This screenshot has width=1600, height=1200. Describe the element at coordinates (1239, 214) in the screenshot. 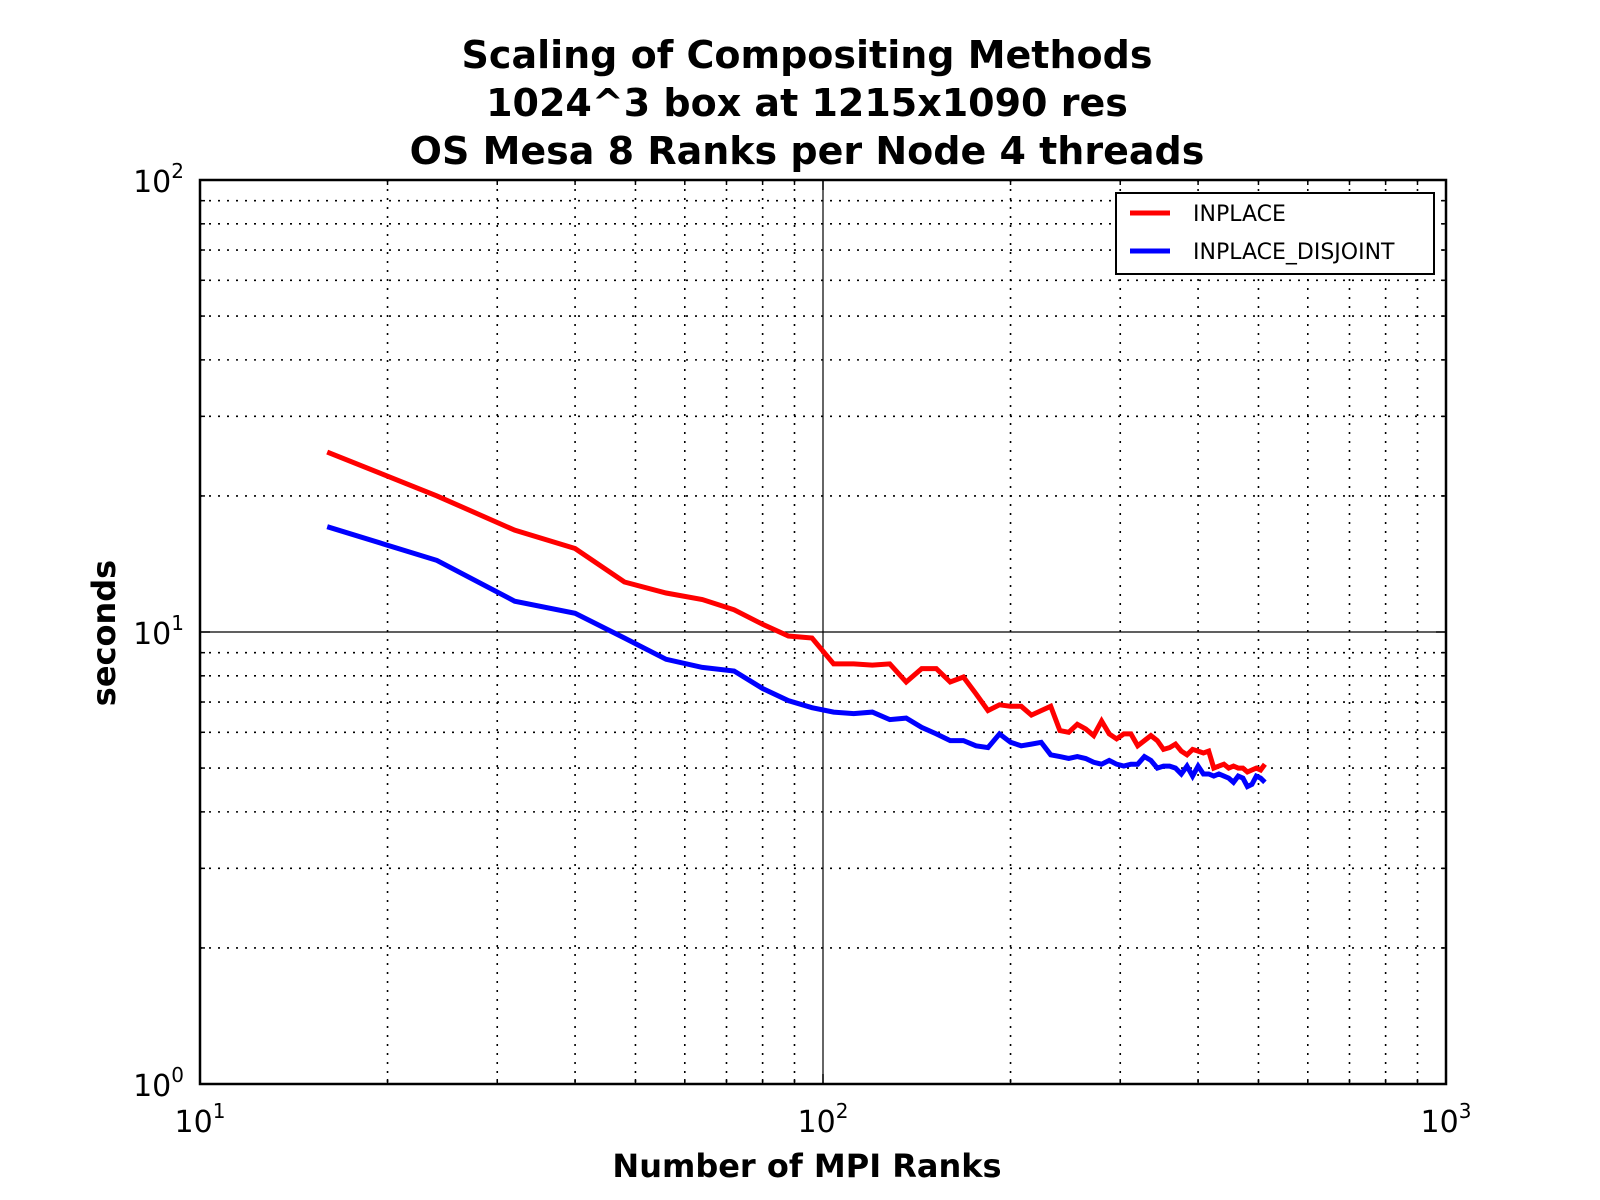

I see `legend-label-inplace: INPLACE` at that location.